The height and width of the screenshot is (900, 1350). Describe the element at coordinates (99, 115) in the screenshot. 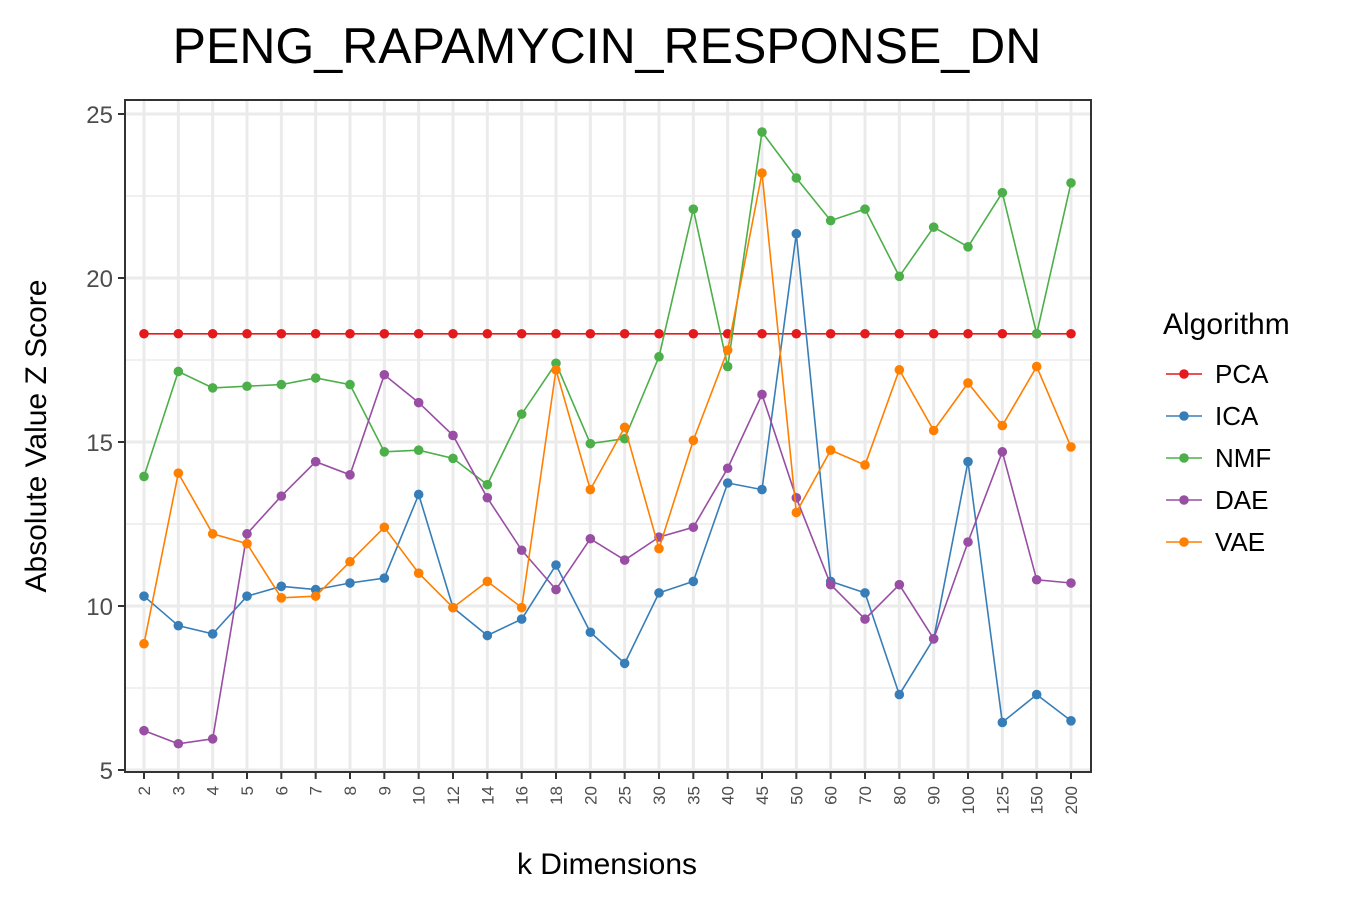

I see `y-tick-label: 25` at that location.